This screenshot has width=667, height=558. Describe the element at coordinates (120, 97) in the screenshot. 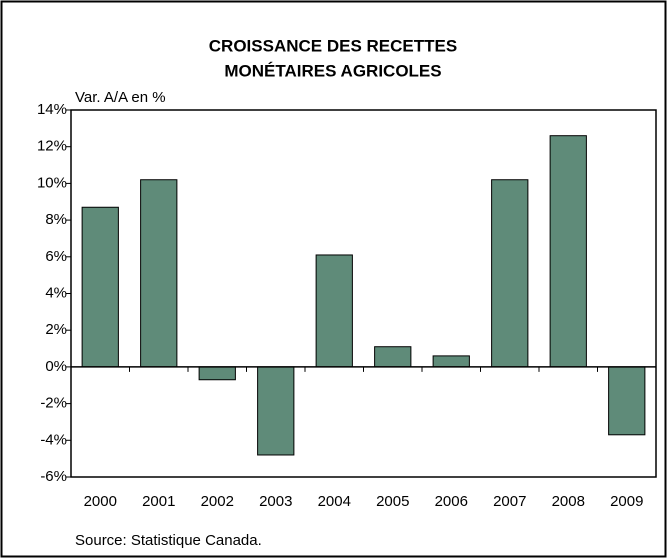

I see `y-axis-label: Var. A/A en %` at that location.